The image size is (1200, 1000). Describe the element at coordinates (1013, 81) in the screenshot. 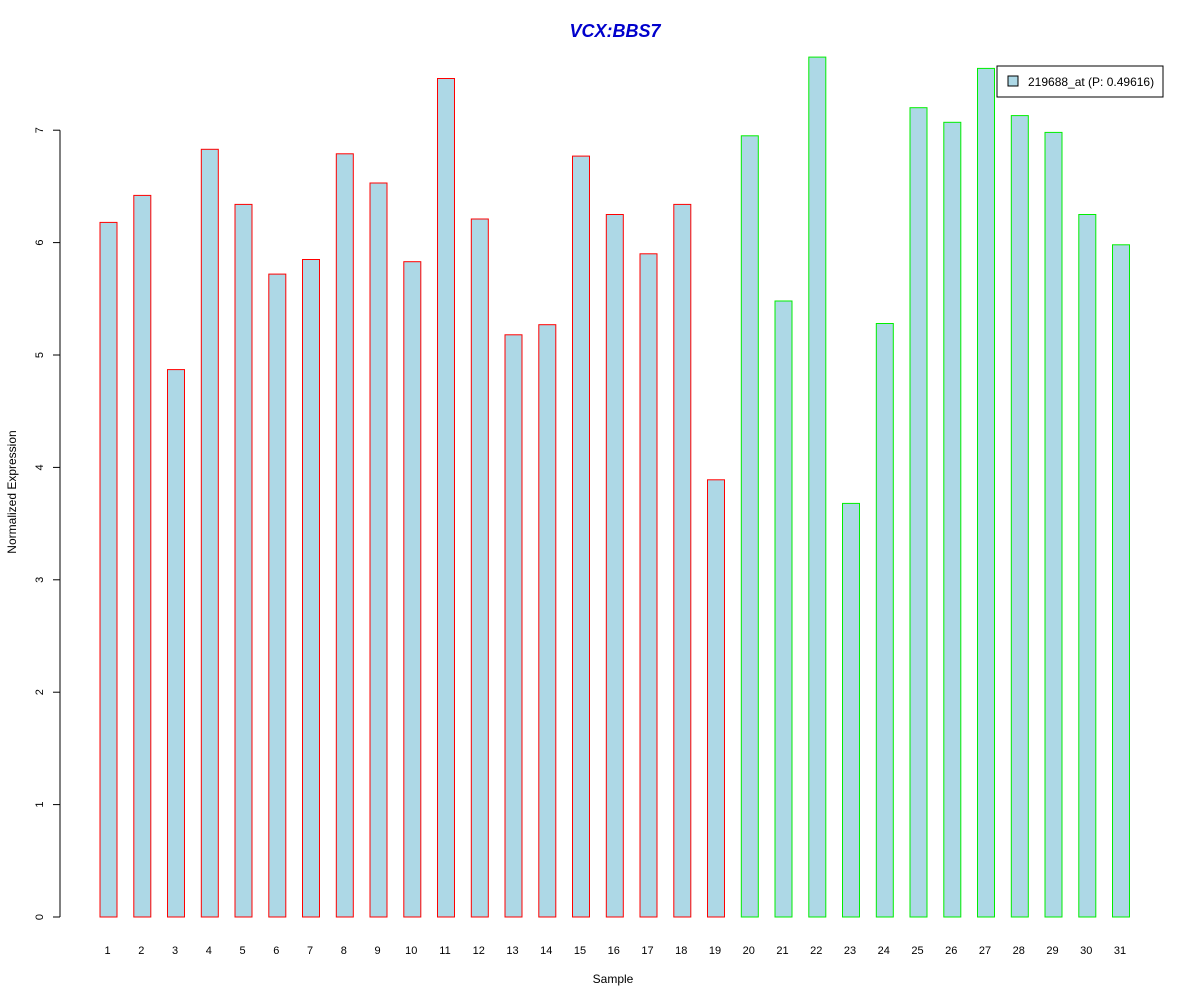

I see `legend-swatch` at that location.